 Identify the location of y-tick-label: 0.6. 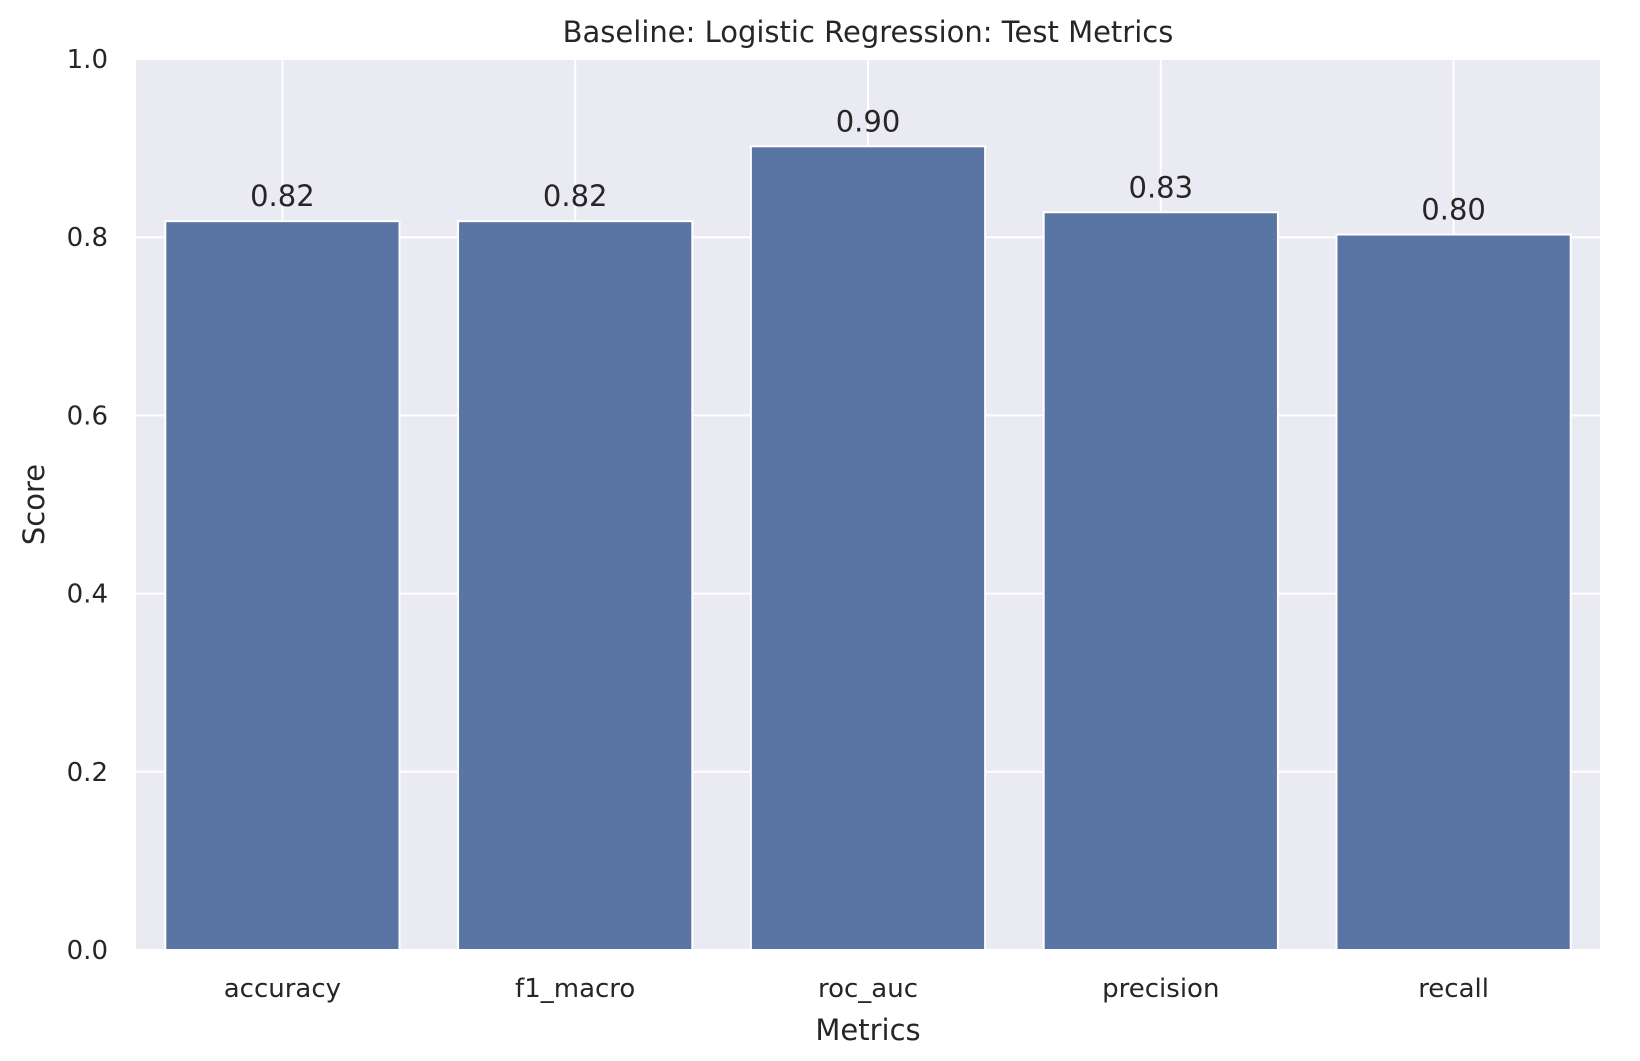
(87, 416).